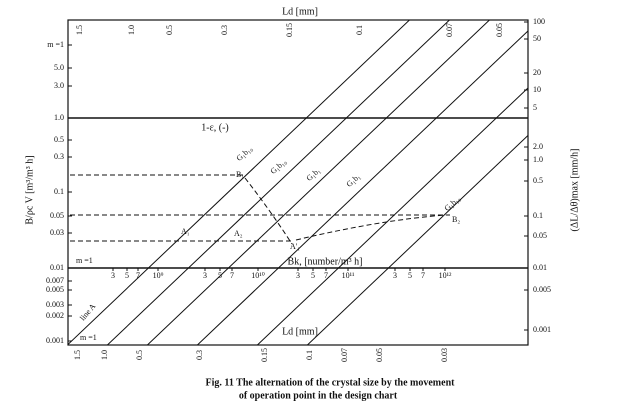  I want to click on construction-lines, so click(260, 209).